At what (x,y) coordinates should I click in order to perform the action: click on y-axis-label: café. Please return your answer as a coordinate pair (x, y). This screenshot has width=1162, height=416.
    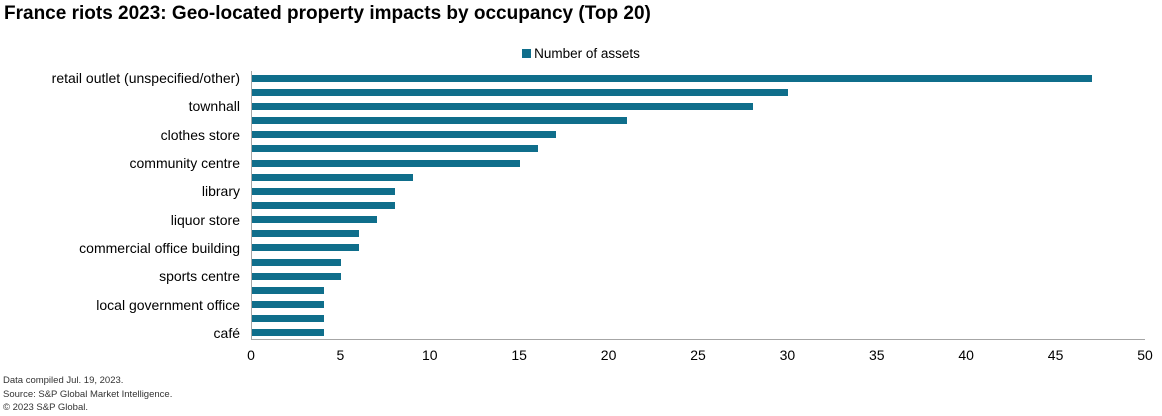
    Looking at the image, I should click on (226, 332).